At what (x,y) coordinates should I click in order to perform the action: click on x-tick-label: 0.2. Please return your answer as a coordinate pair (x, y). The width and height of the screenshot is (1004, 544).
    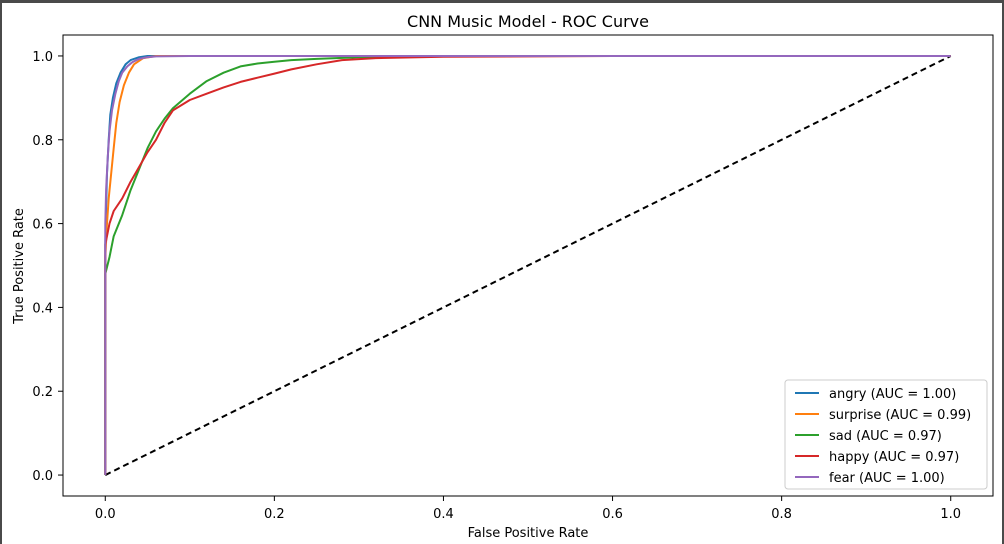
    Looking at the image, I should click on (274, 514).